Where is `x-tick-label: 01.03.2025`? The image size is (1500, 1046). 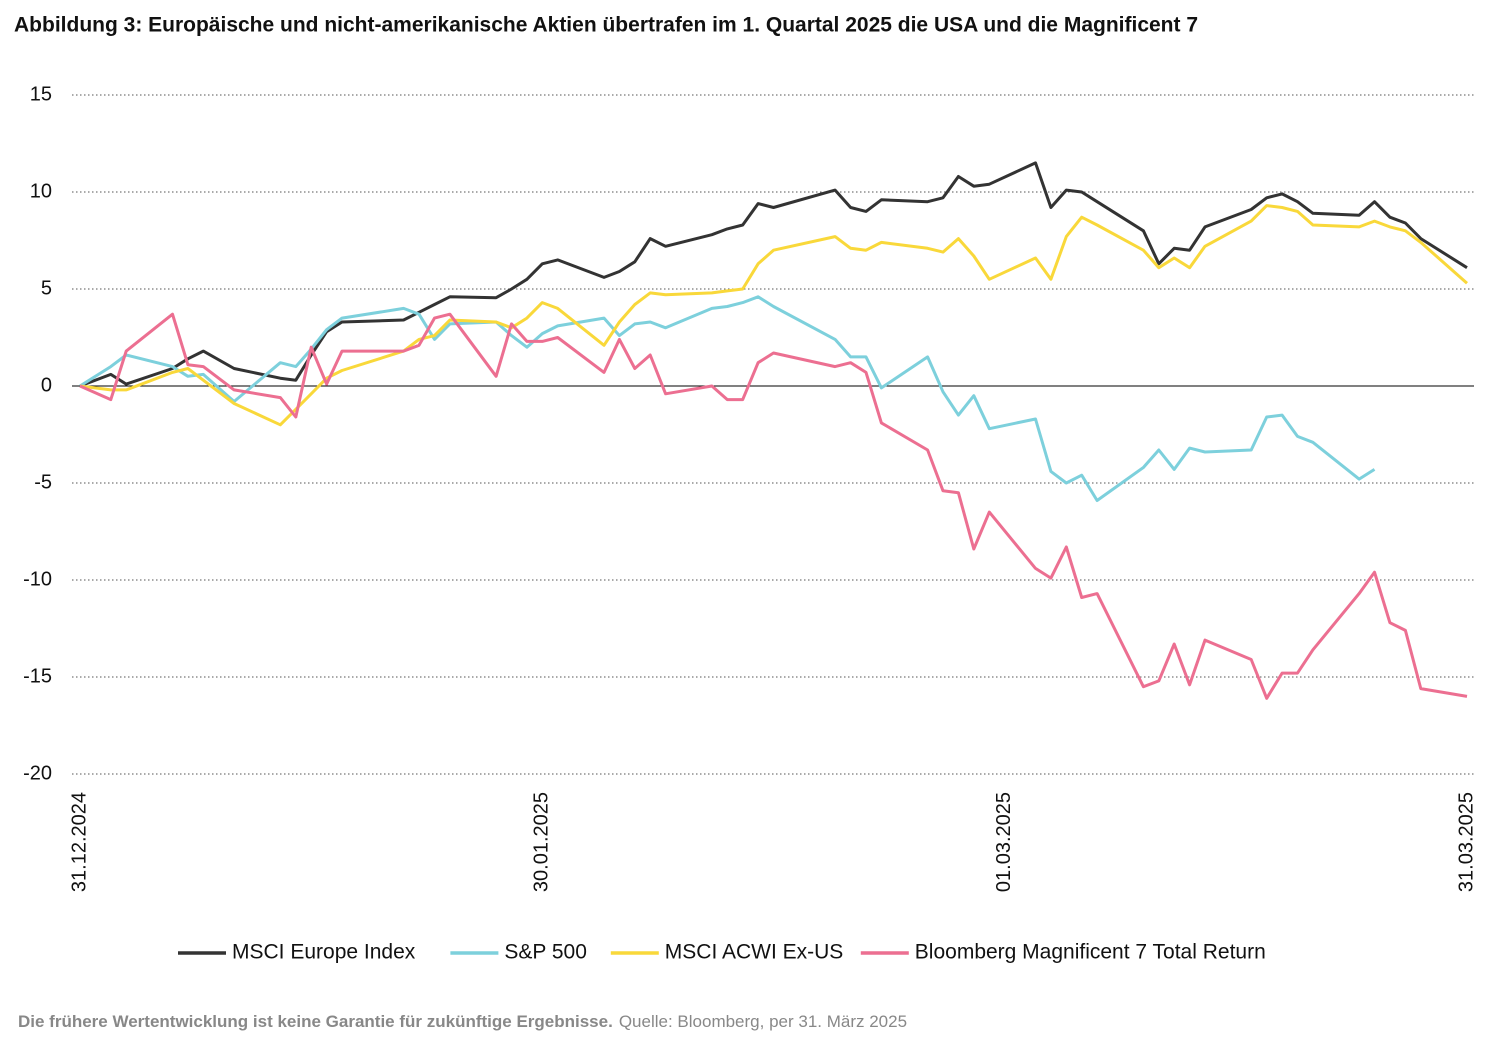
x-tick-label: 01.03.2025 is located at coordinates (1004, 842).